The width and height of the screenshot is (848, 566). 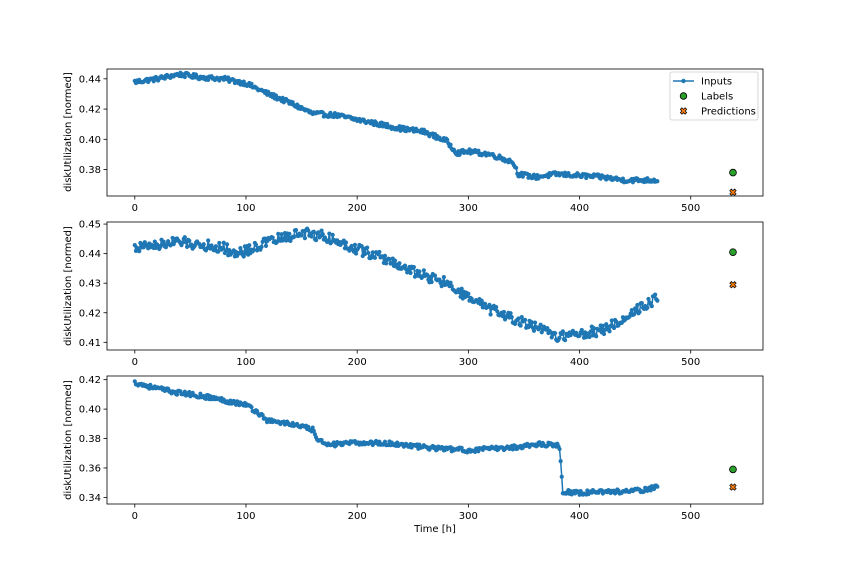 I want to click on legend-inputs-marker, so click(x=683, y=81).